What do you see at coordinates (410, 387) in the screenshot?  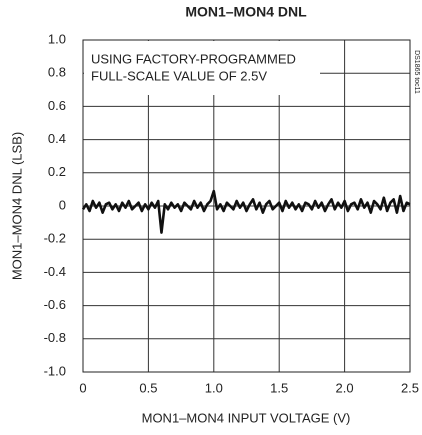 I see `x-tick-label: 2.5` at bounding box center [410, 387].